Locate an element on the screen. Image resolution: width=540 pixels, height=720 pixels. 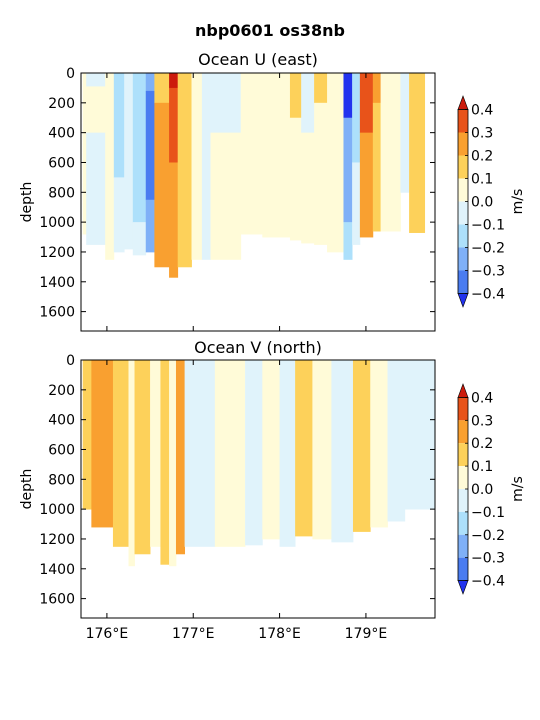
y-tick-label: 600 is located at coordinates (61, 163).